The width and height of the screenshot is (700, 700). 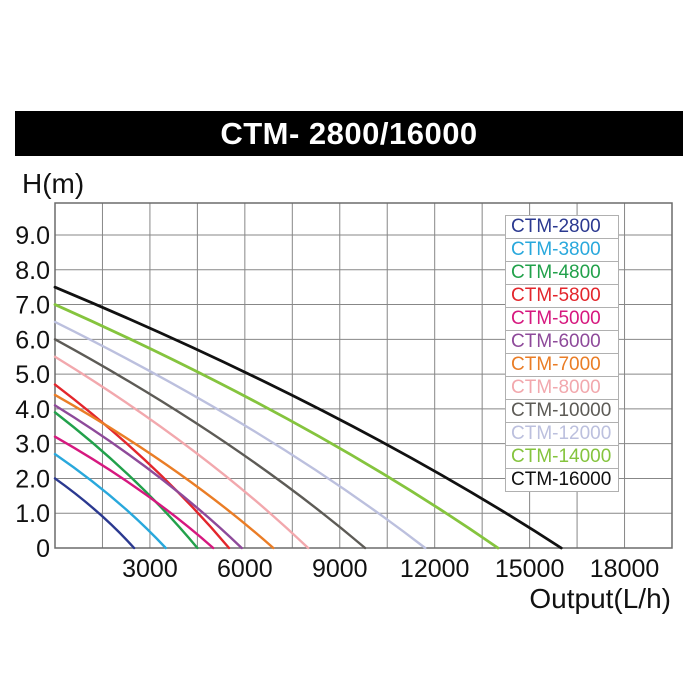 I want to click on x-tick-label: 9000, so click(x=340, y=569).